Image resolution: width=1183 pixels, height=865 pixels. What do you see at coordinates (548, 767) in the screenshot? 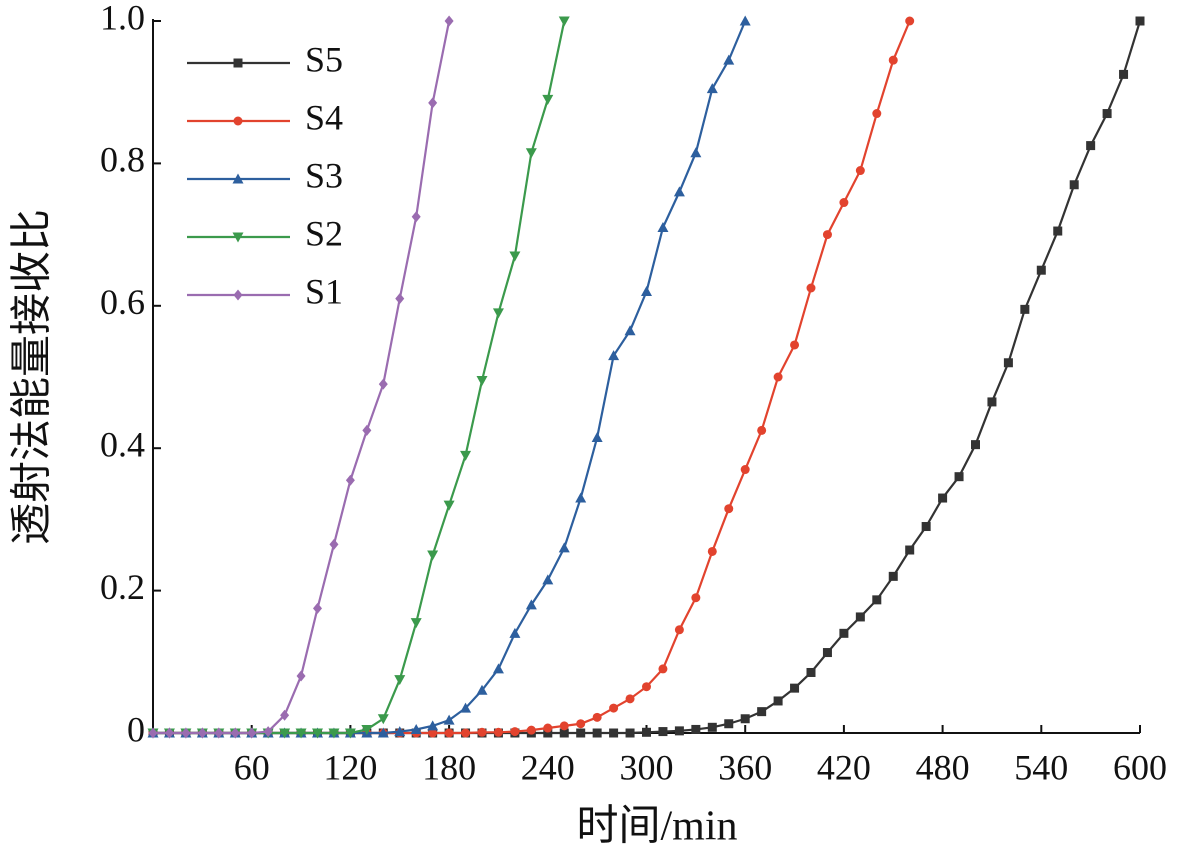
I see `x-tick-label: 240` at bounding box center [548, 767].